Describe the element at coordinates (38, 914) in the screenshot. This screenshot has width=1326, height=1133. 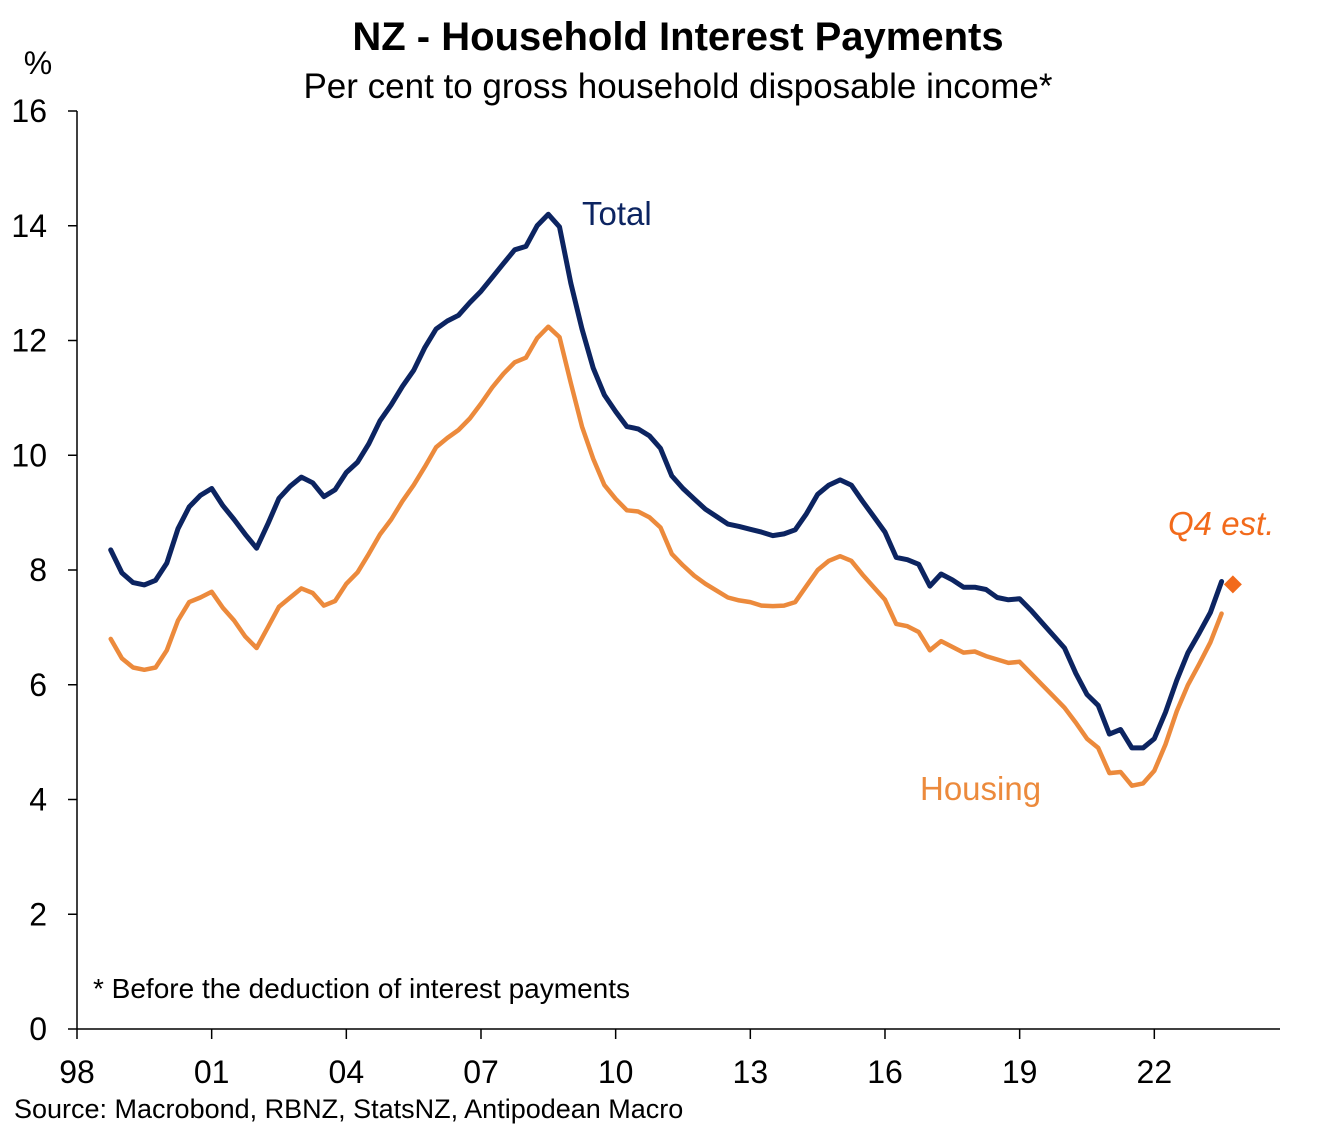
I see `y-tick-label: 2` at that location.